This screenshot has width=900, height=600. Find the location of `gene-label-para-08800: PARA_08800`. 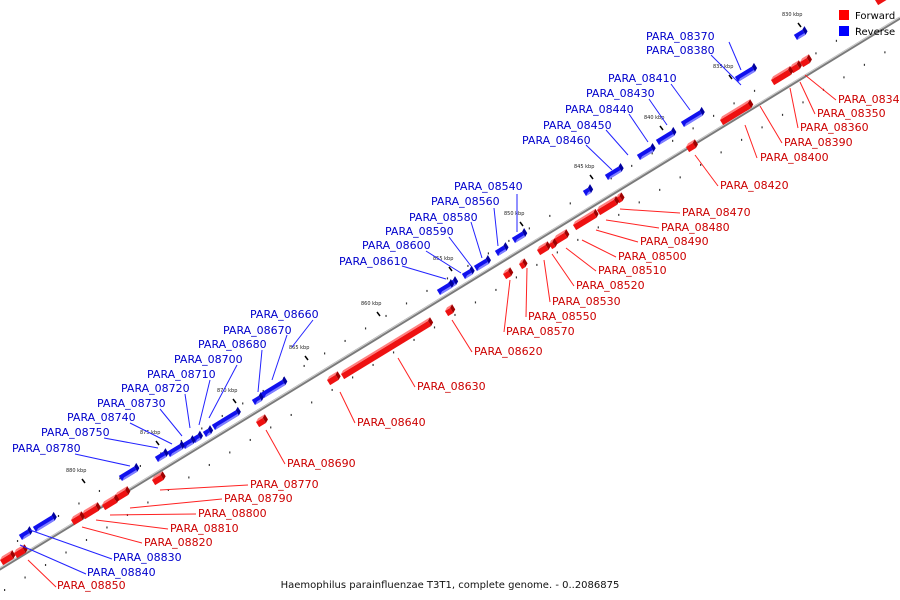

gene-label-para-08800: PARA_08800 is located at coordinates (232, 513).